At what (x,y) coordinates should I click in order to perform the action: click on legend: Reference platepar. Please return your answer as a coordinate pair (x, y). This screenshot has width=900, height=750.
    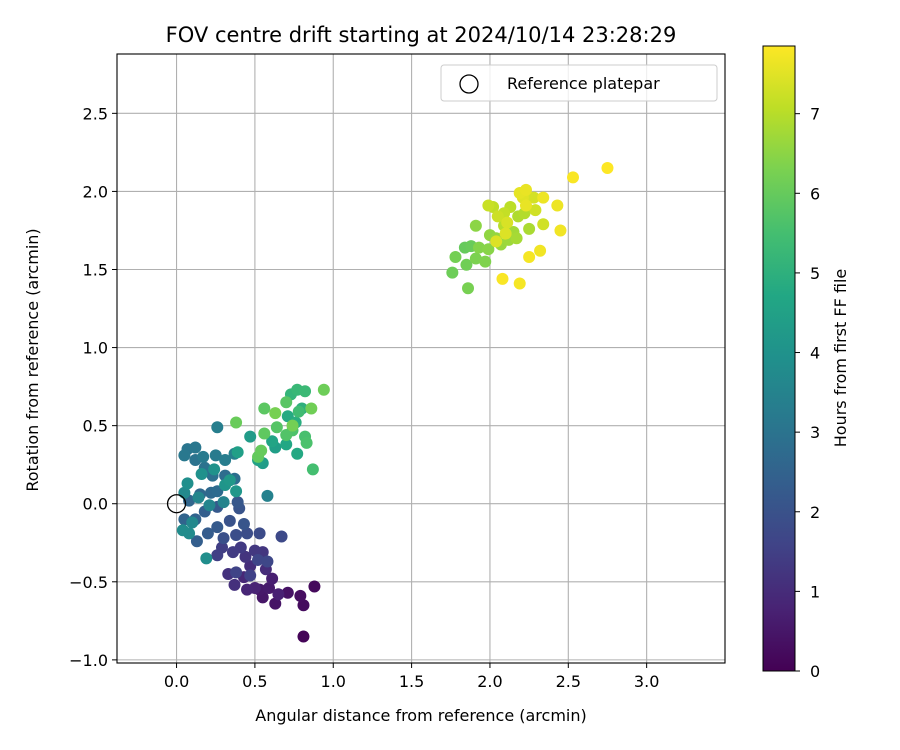
    Looking at the image, I should click on (579, 83).